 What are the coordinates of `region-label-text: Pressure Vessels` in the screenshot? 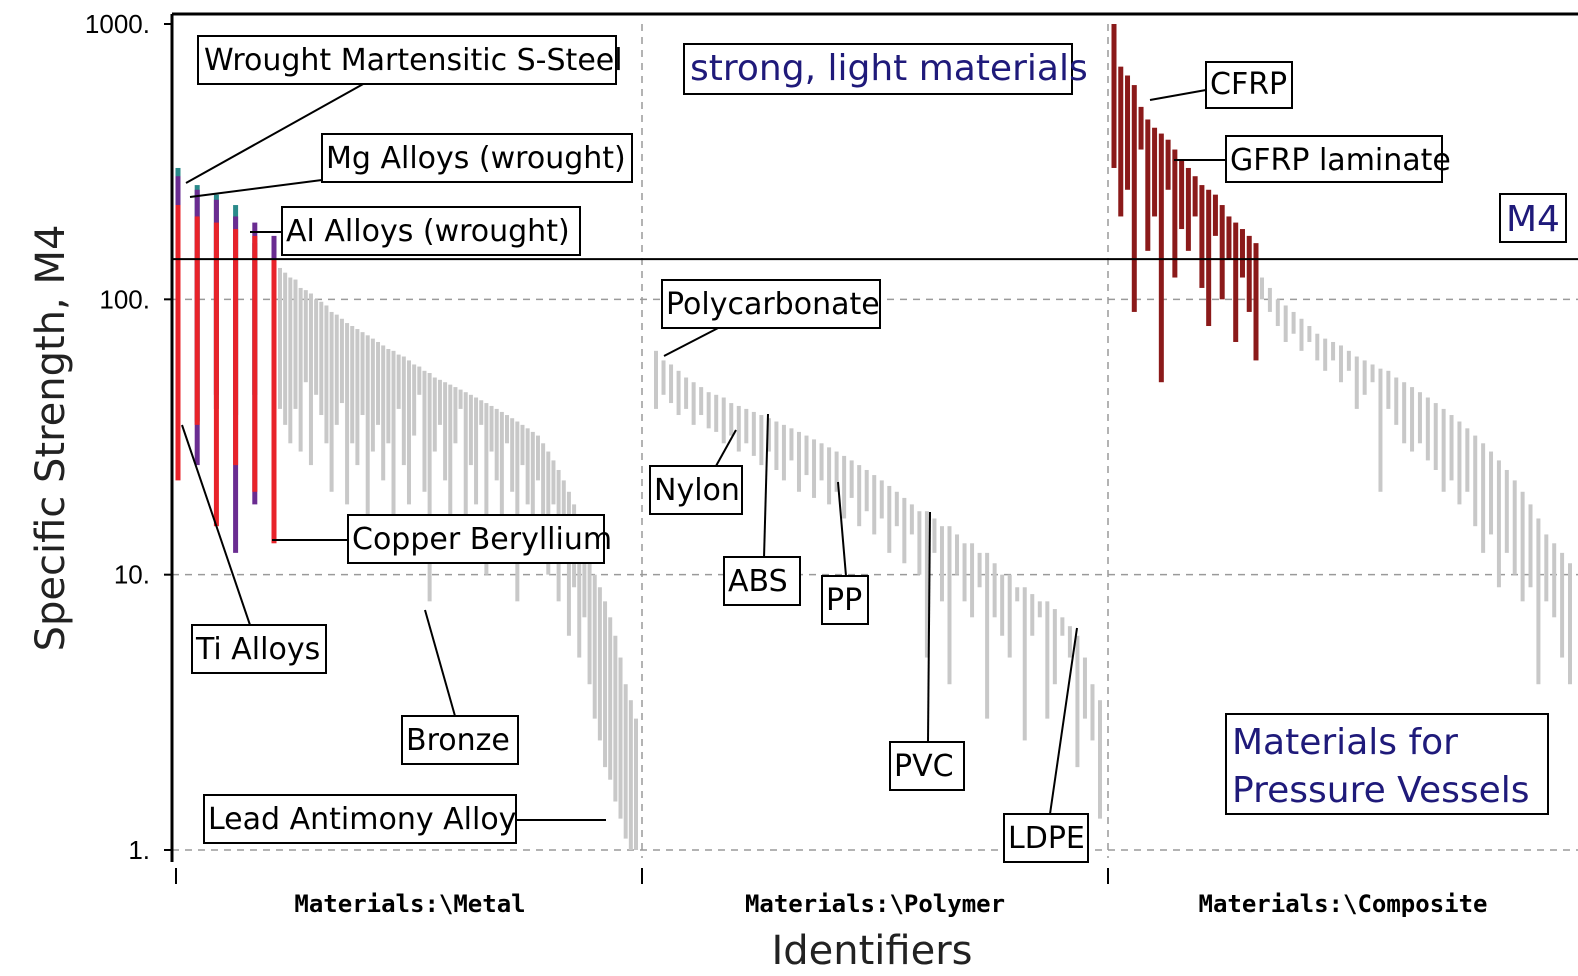 It's located at (1381, 790).